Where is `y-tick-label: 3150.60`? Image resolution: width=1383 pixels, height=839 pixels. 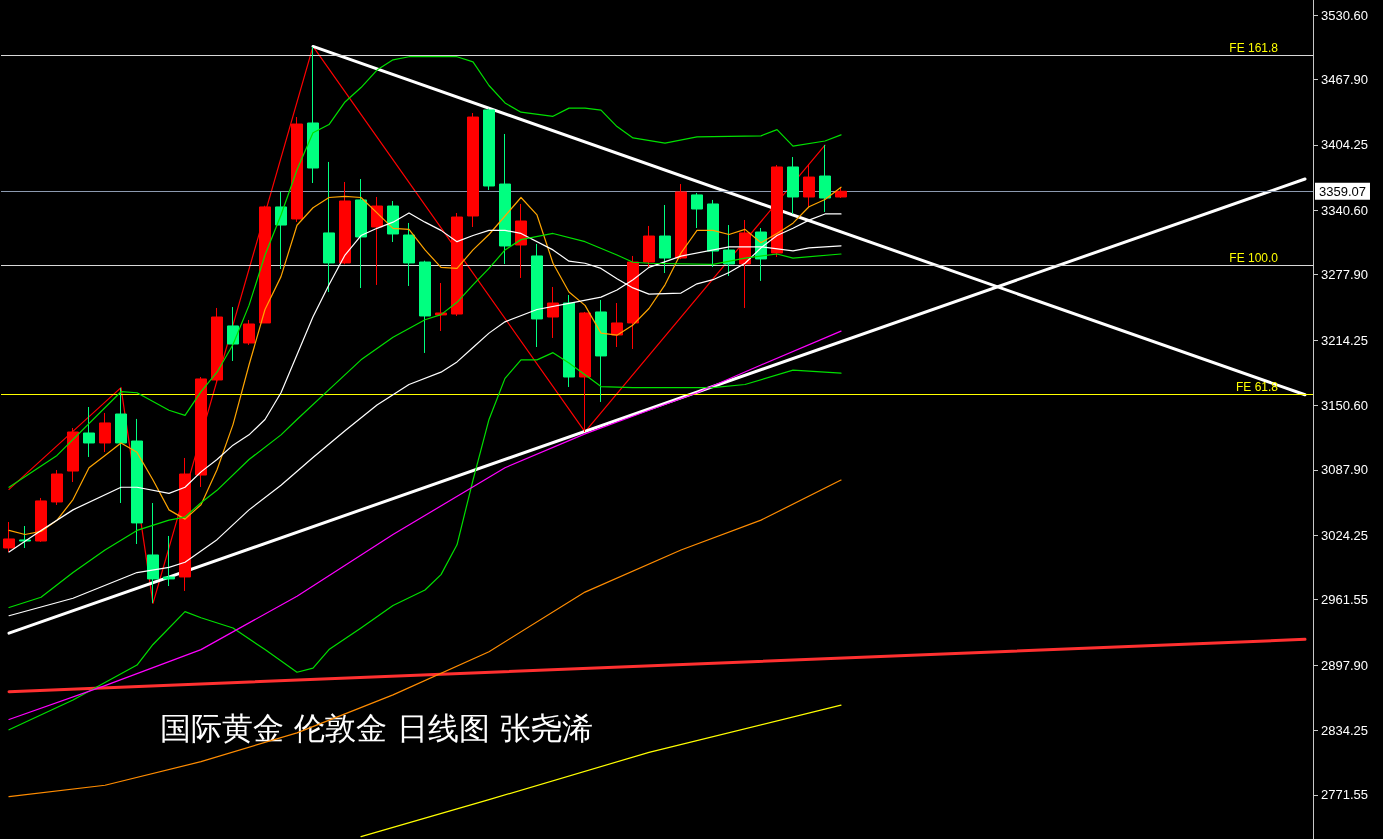
y-tick-label: 3150.60 is located at coordinates (1344, 405).